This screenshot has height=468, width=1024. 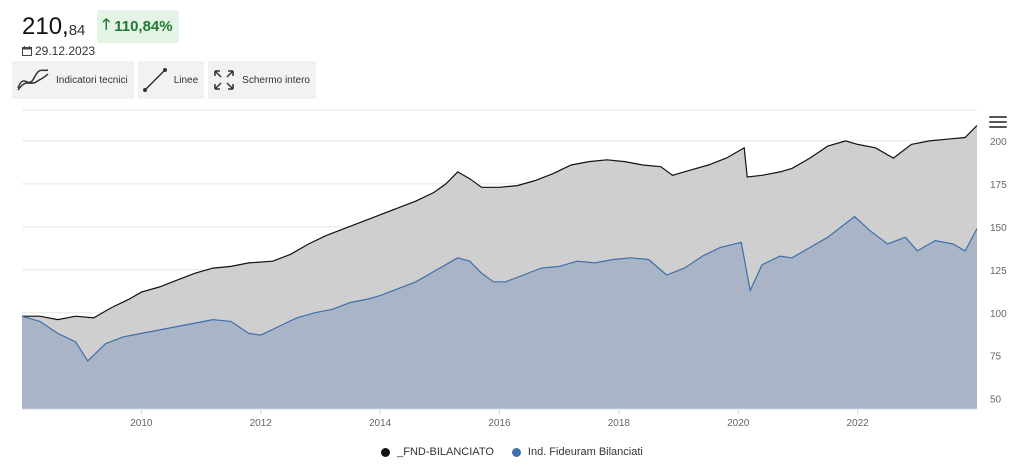 I want to click on price-display: 210, 84 🡑 110,84%, so click(x=100, y=26).